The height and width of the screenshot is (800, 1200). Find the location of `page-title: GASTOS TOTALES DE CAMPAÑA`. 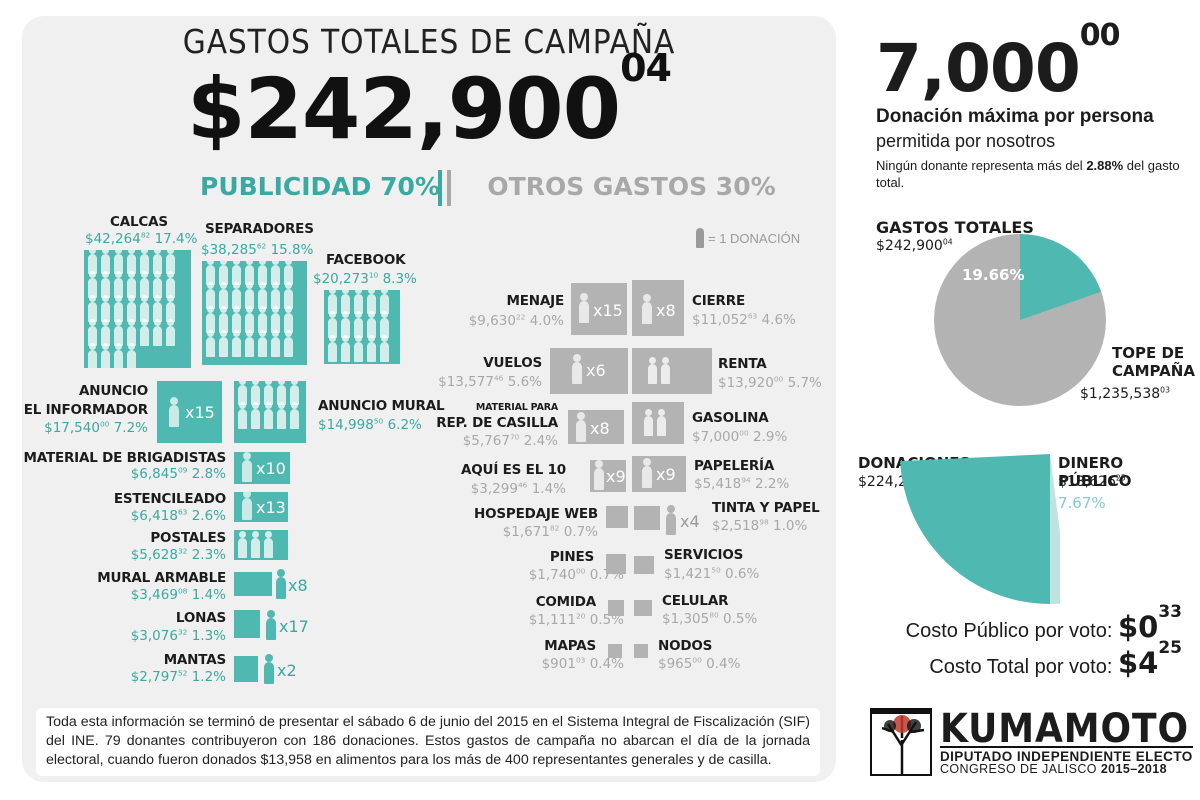

page-title: GASTOS TOTALES DE CAMPAÑA is located at coordinates (429, 41).